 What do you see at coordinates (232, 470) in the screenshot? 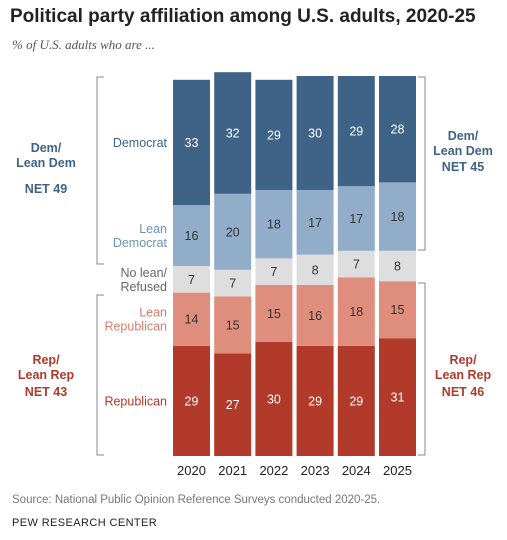
I see `x-tick-label-2021: 2021` at bounding box center [232, 470].